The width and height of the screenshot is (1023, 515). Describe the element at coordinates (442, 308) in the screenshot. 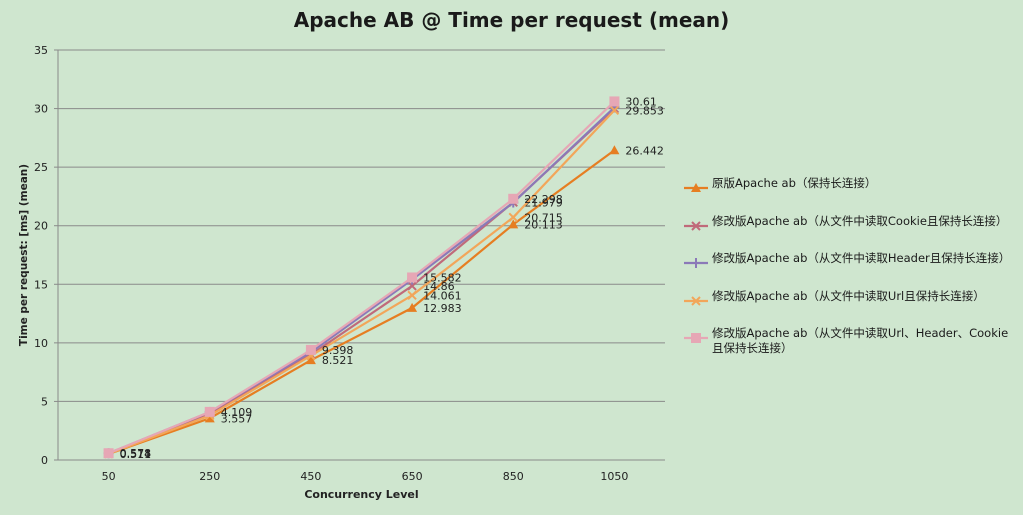

I see `data-label: 12.983` at that location.